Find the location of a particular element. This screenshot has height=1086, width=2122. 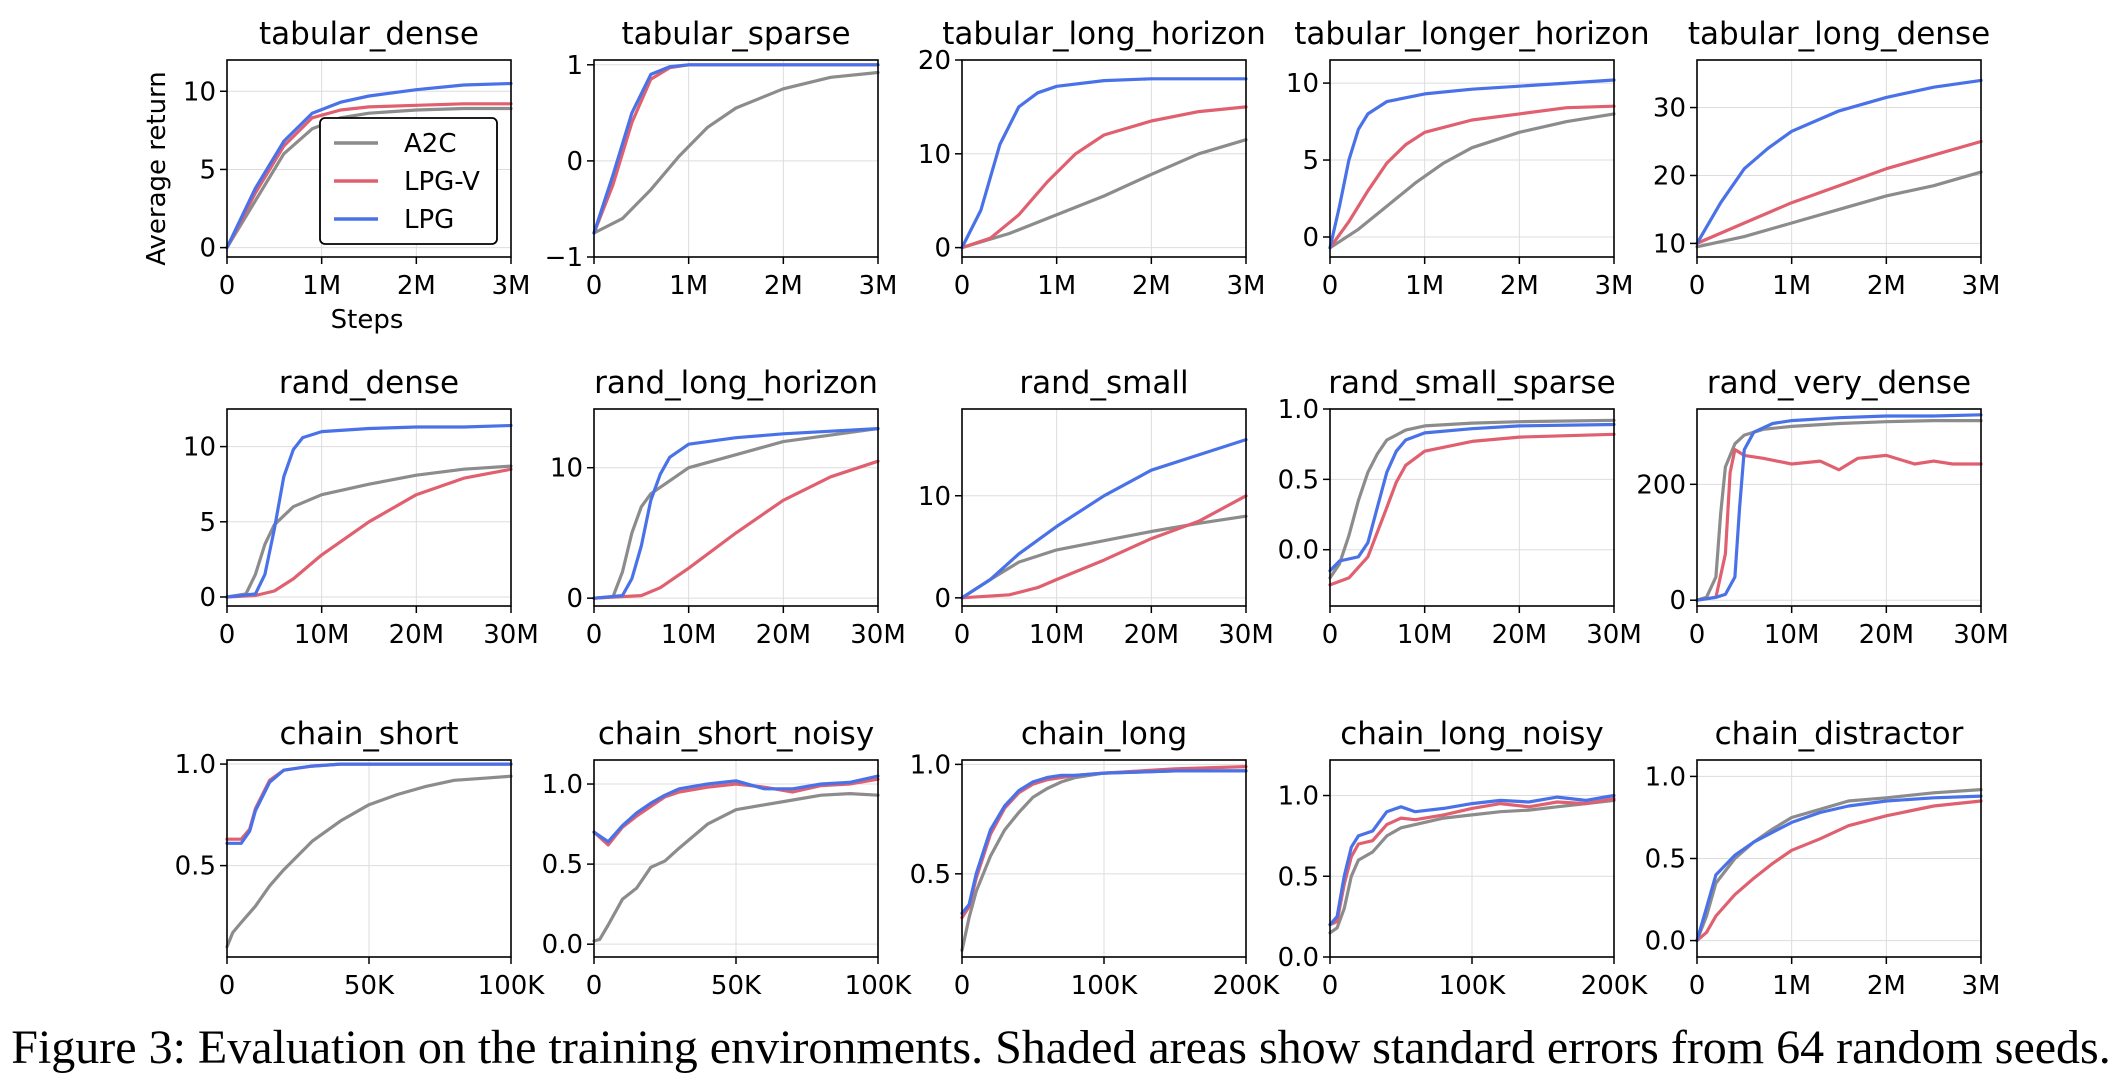

panel-chain_long_noisy: 0 100K 200K 0.0 0.5 1.0 chain_long_noisy is located at coordinates (1463, 858).